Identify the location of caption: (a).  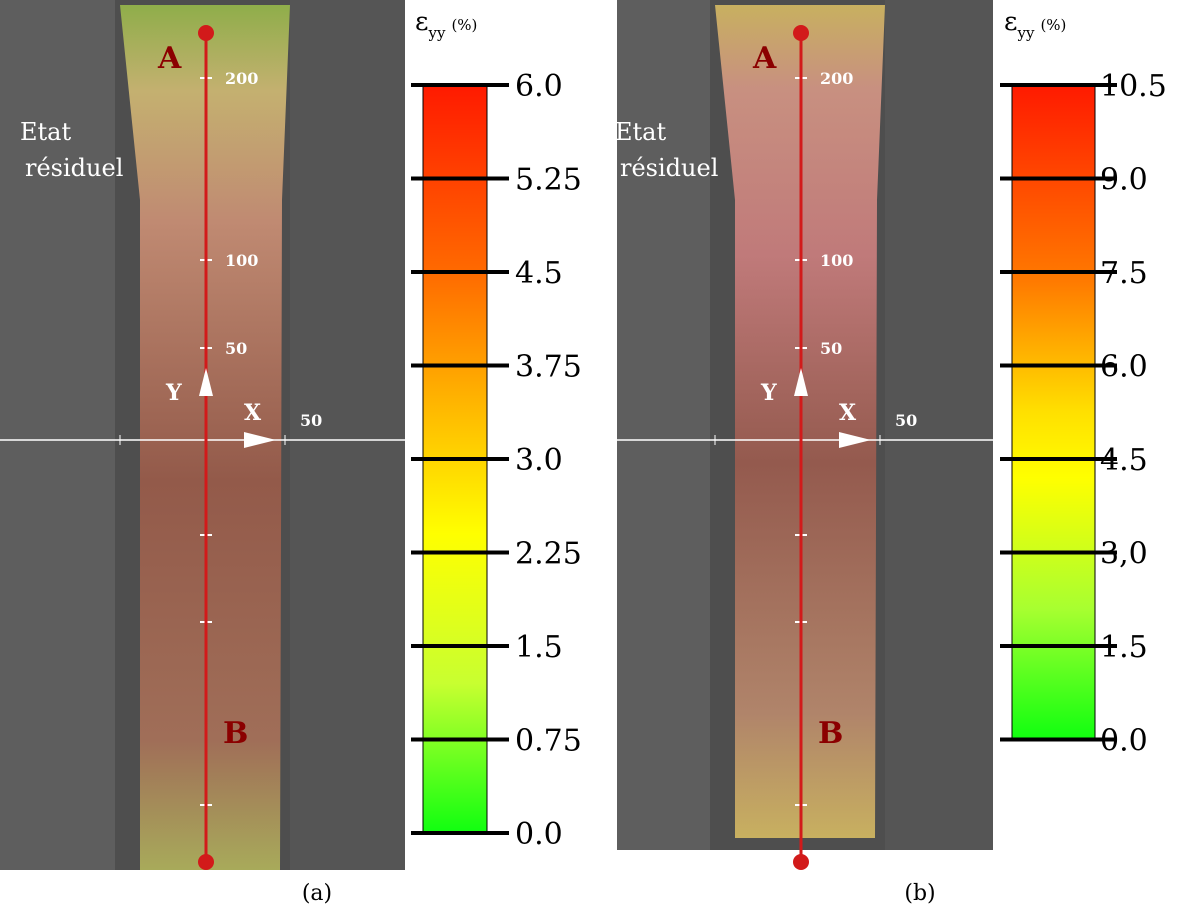
(317, 893).